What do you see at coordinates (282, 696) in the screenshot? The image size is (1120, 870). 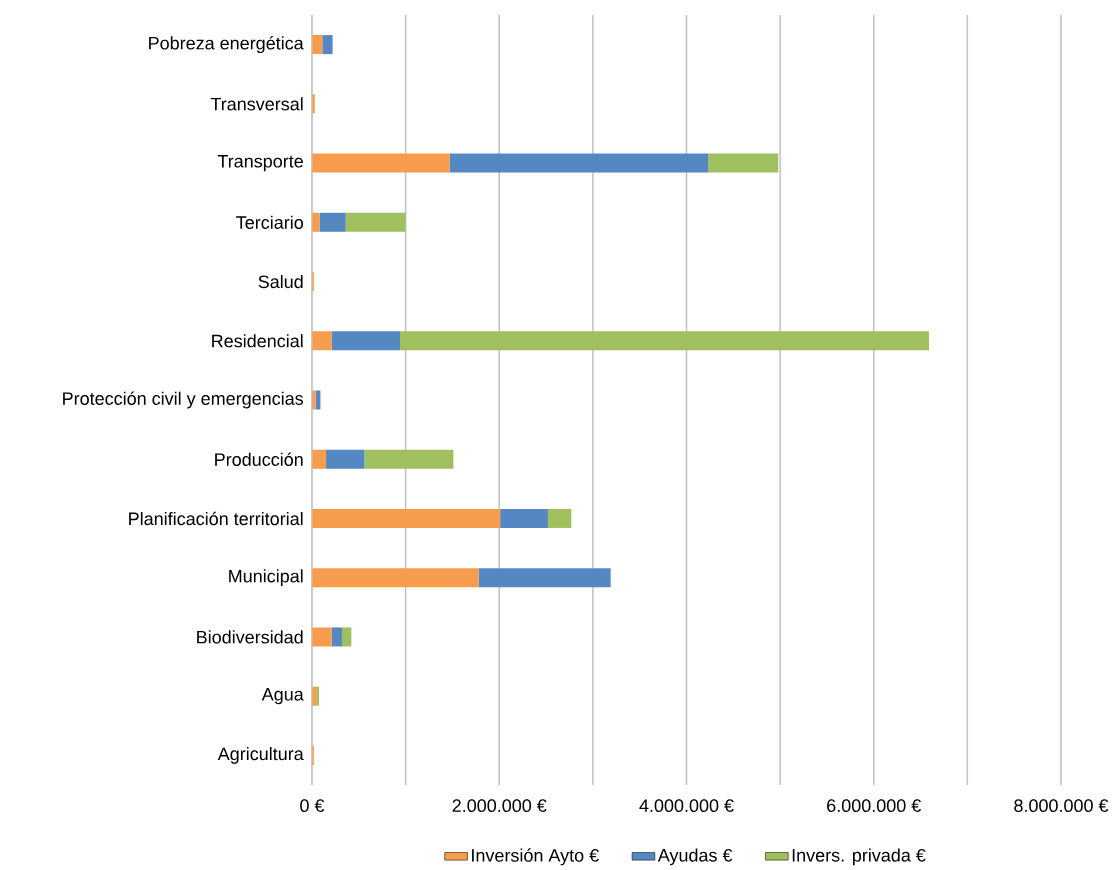 I see `y-tick-label: Agua` at bounding box center [282, 696].